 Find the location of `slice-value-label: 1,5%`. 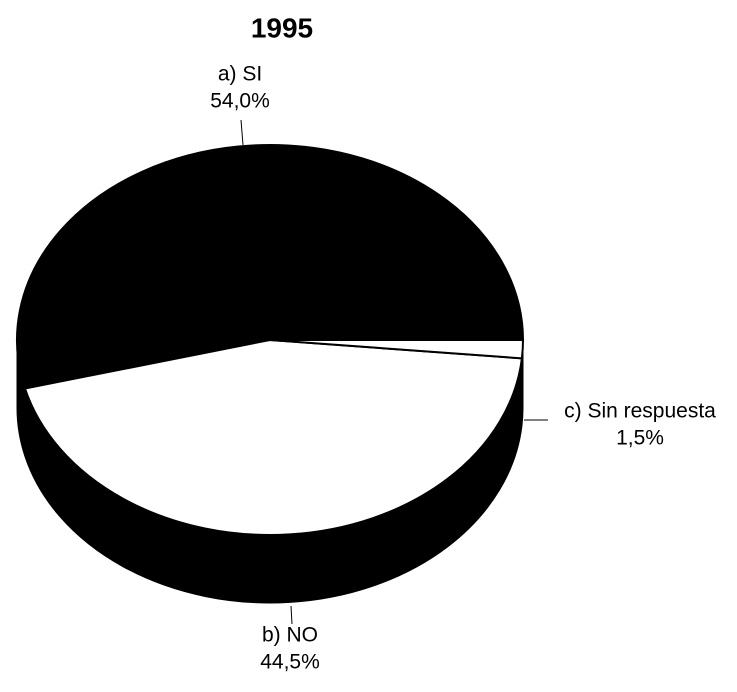

slice-value-label: 1,5% is located at coordinates (640, 438).